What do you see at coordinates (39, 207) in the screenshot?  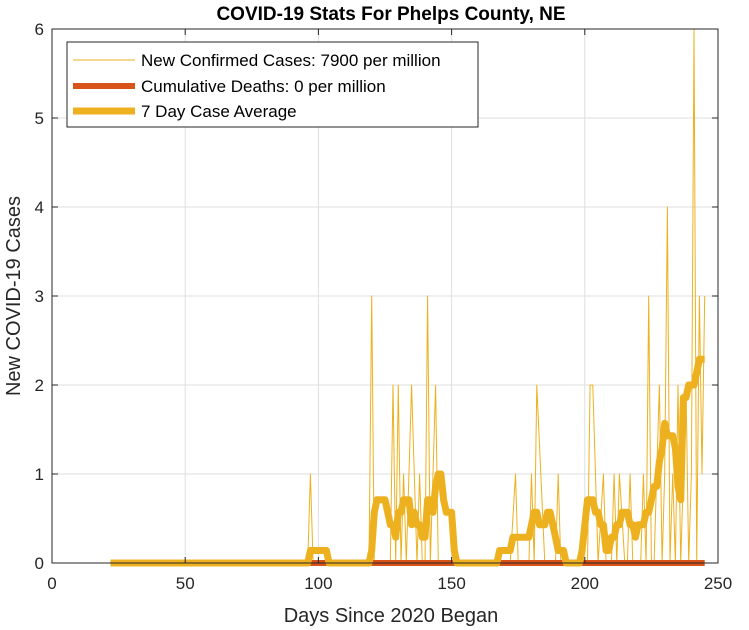 I see `y-tick-label: 4` at bounding box center [39, 207].